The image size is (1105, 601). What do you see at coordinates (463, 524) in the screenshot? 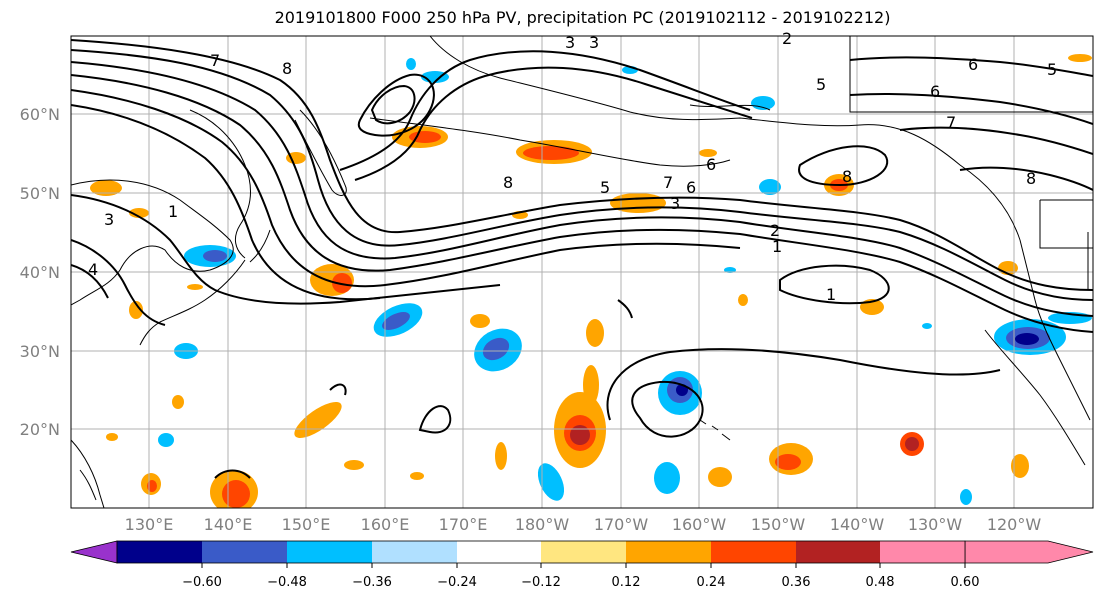
I see `lon-label: 170°E` at bounding box center [463, 524].